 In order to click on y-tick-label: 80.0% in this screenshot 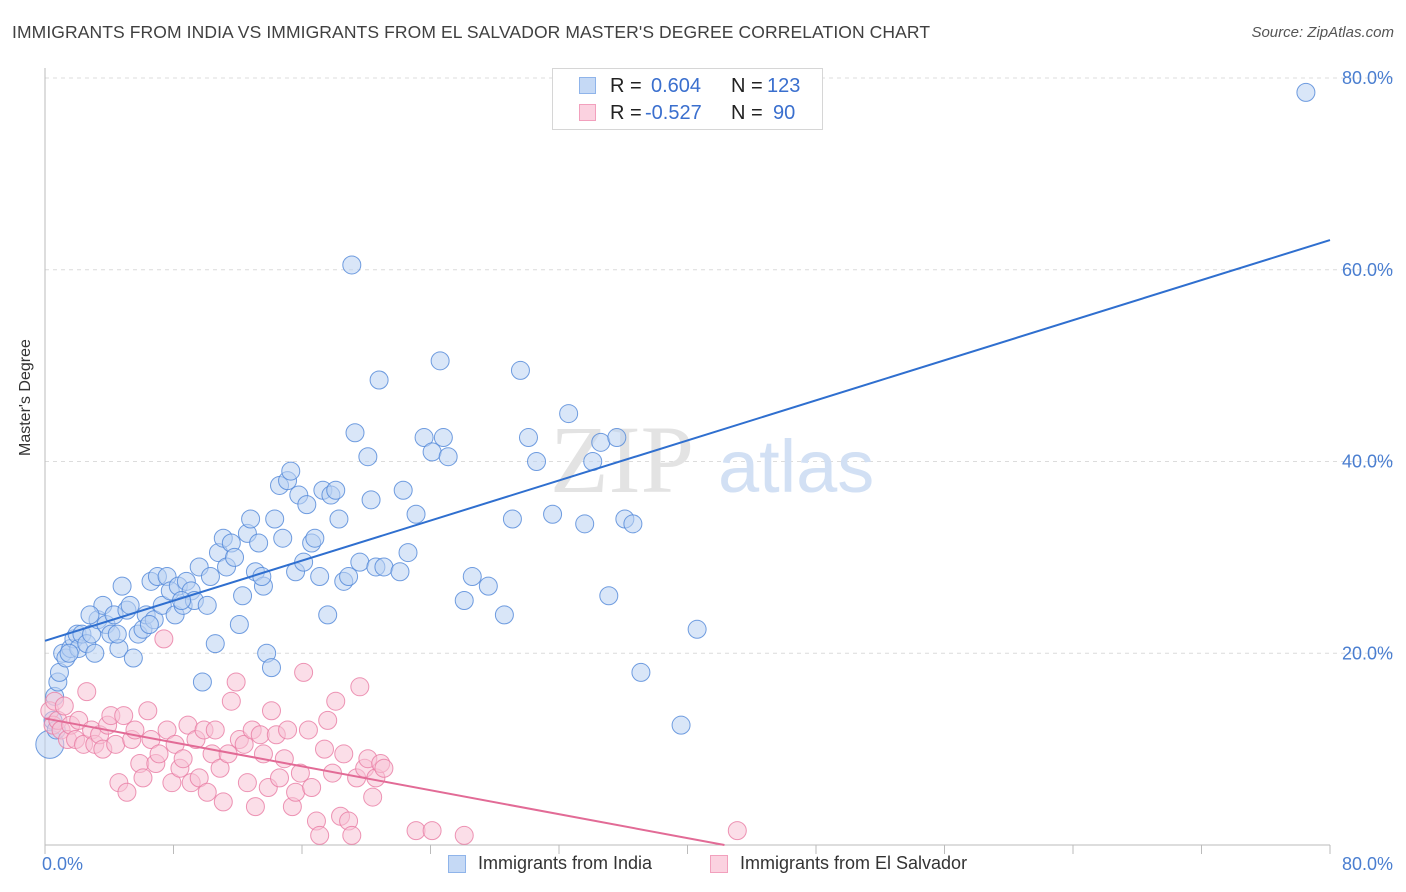, I will do `click(1367, 78)`.